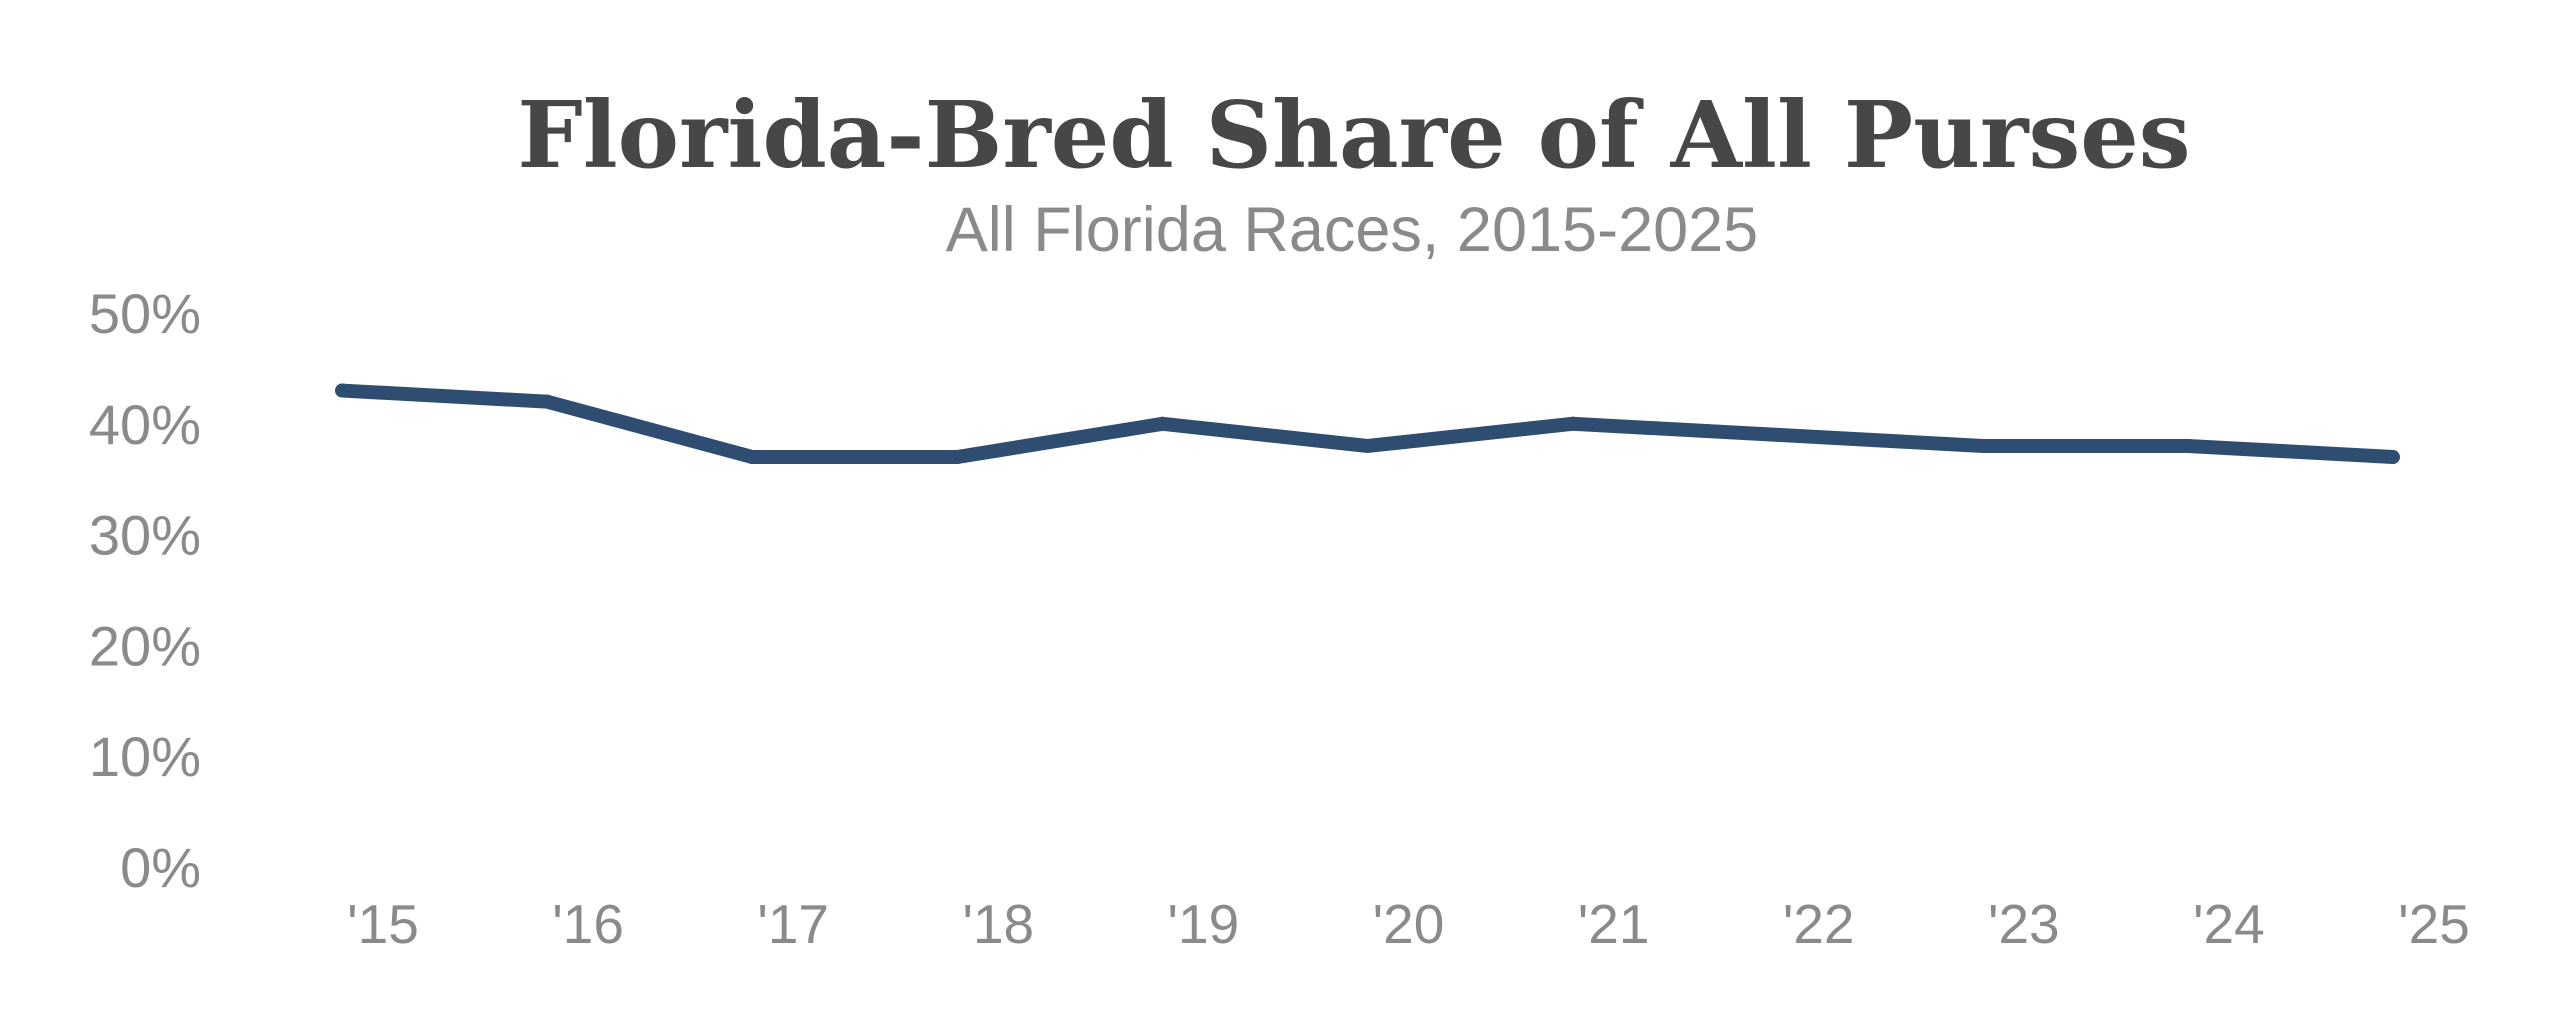 This screenshot has width=2560, height=1028. I want to click on x-tick-label: '19, so click(1204, 924).